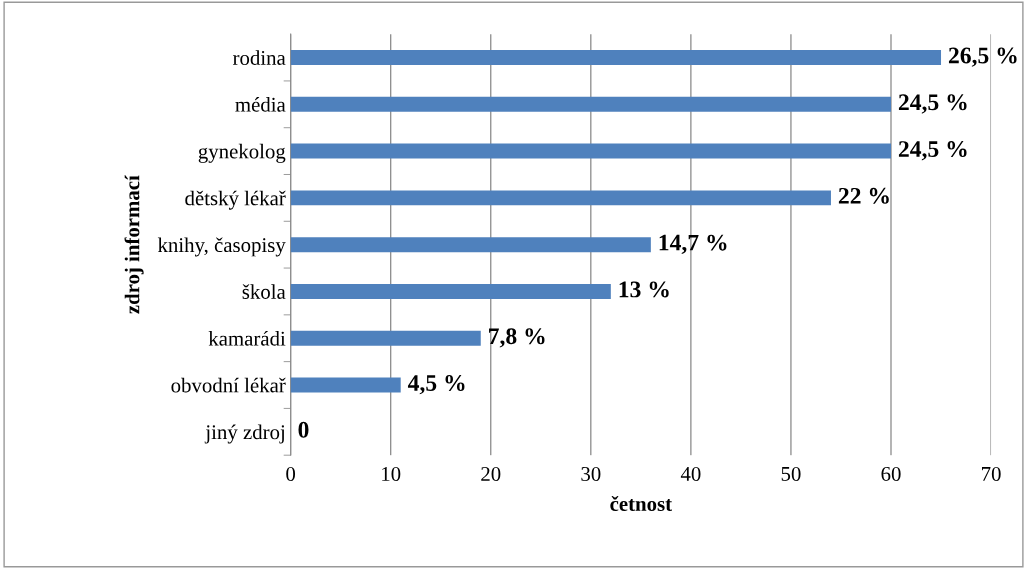 The height and width of the screenshot is (569, 1027). What do you see at coordinates (991, 473) in the screenshot?
I see `x-tick-label: 70` at bounding box center [991, 473].